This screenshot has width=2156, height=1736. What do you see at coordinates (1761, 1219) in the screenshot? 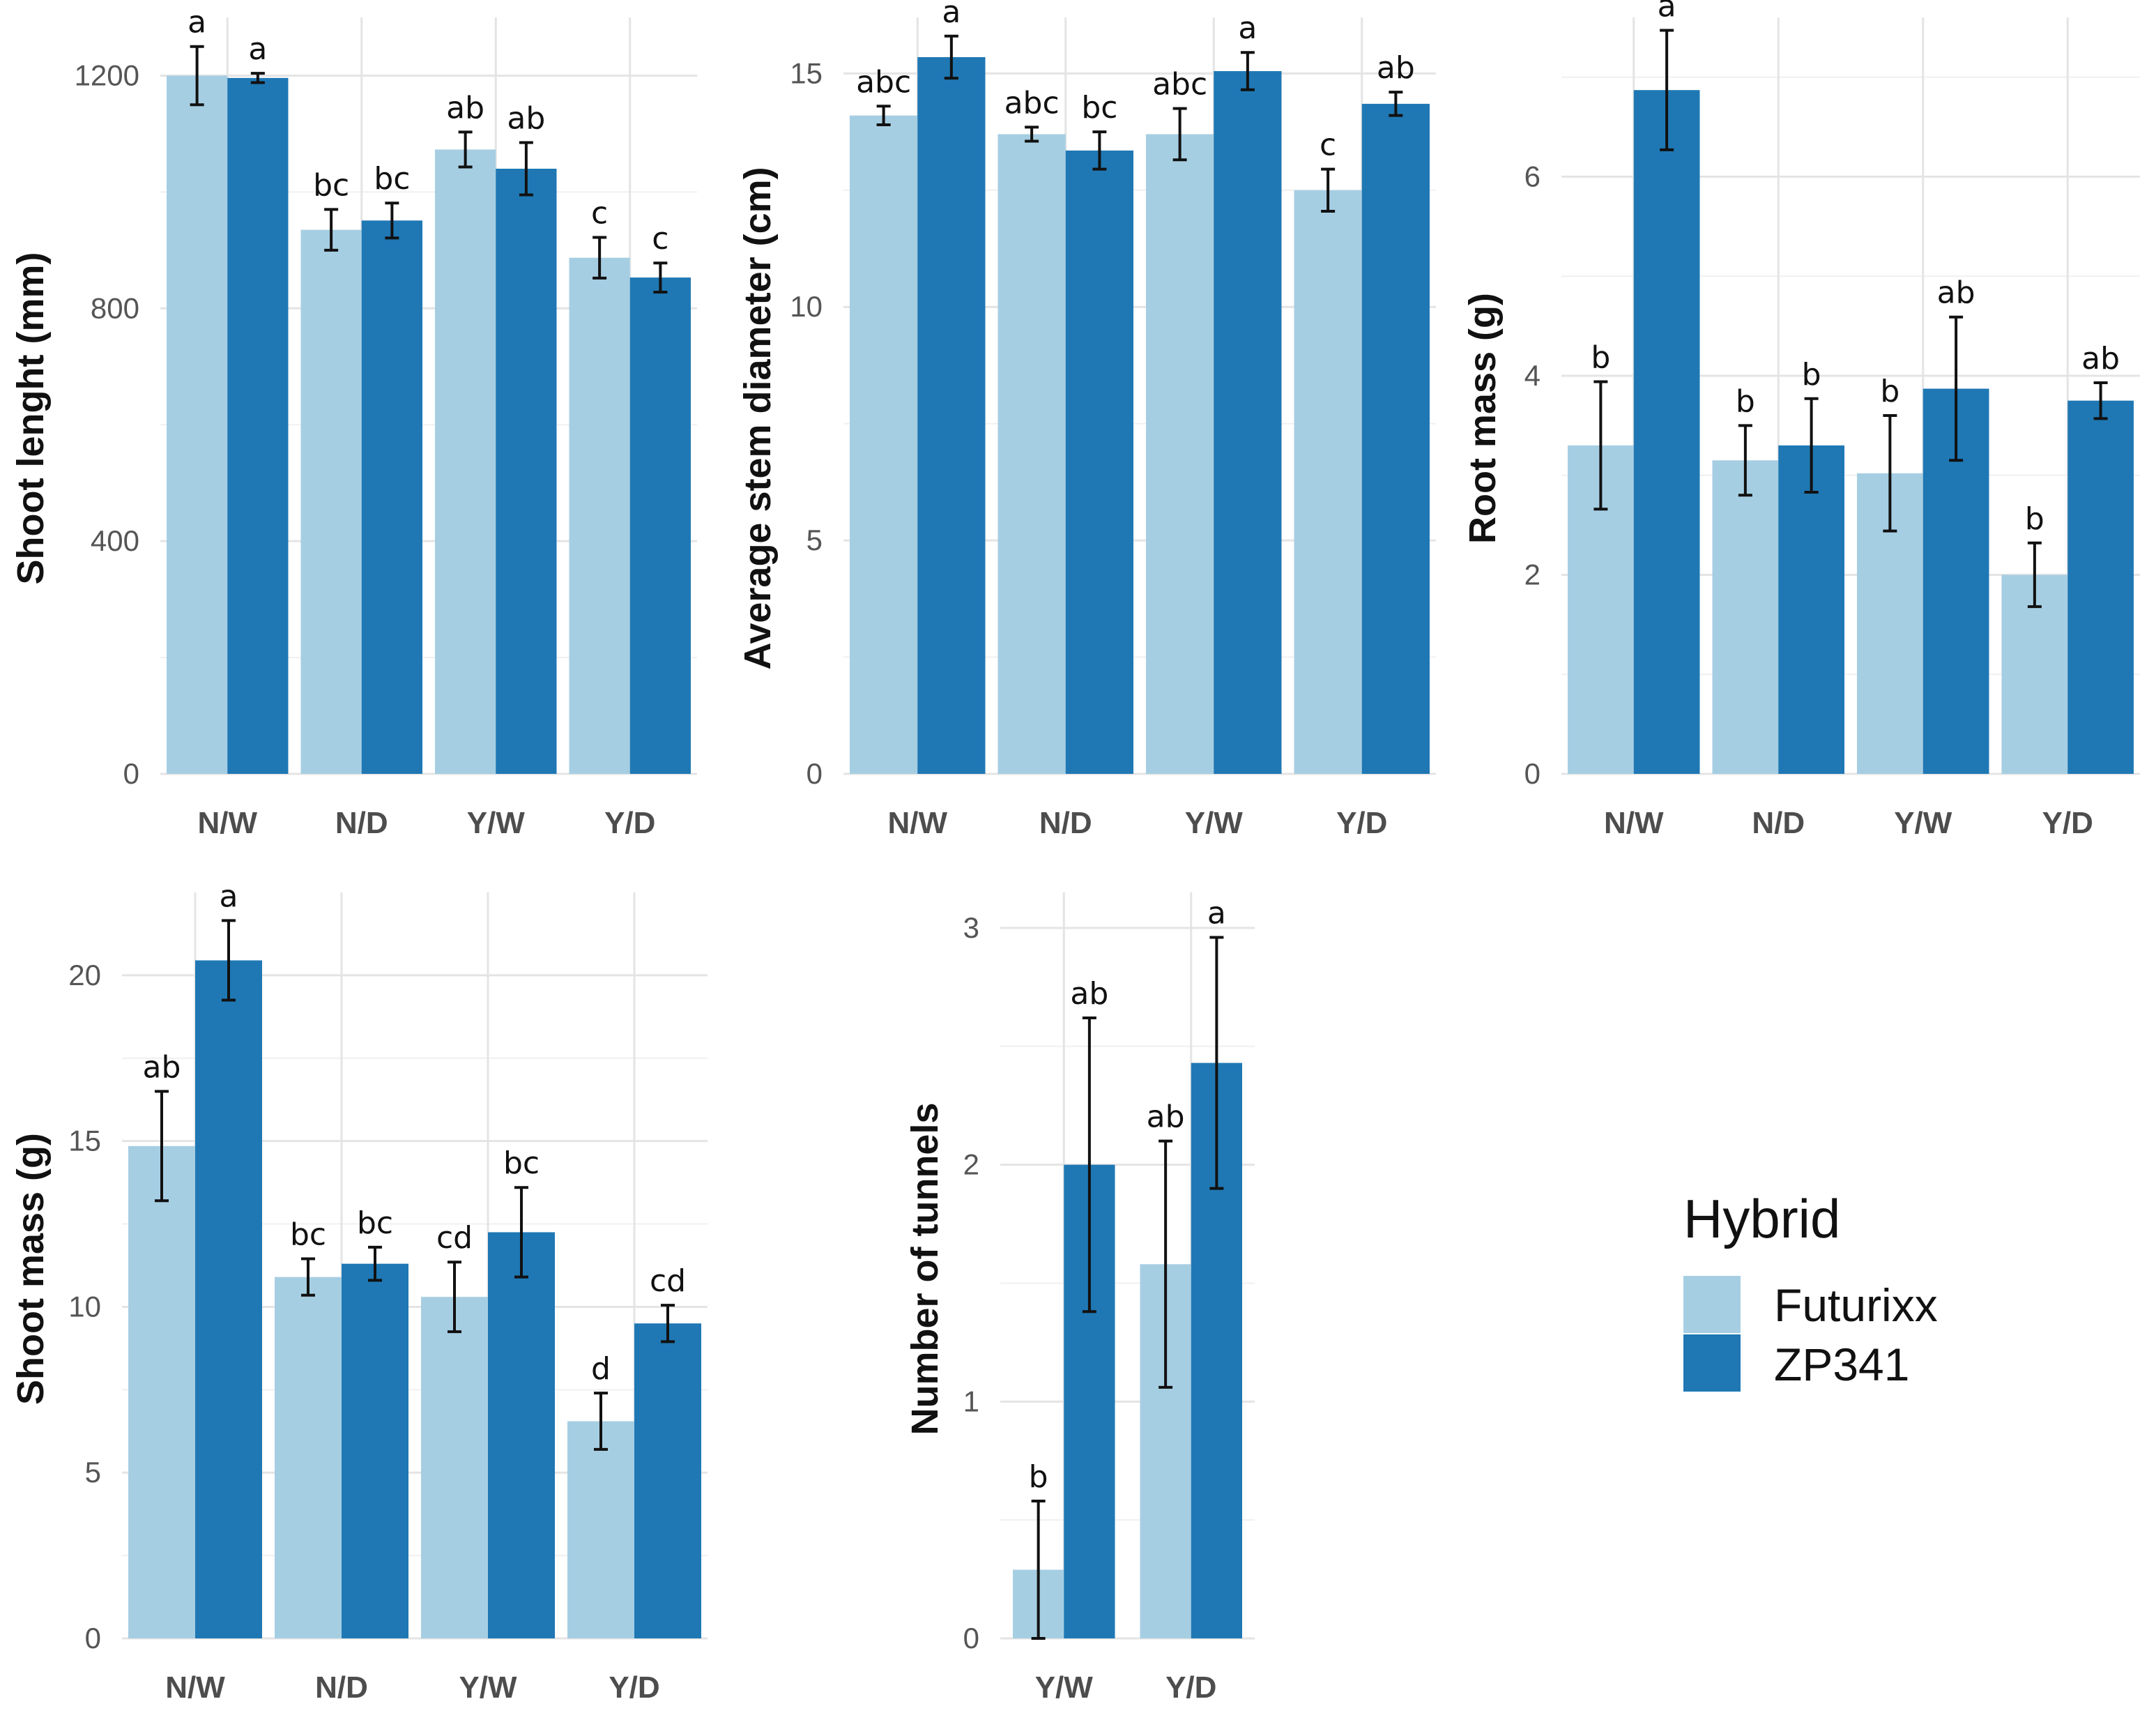
I see `legend-title: Hybrid` at bounding box center [1761, 1219].